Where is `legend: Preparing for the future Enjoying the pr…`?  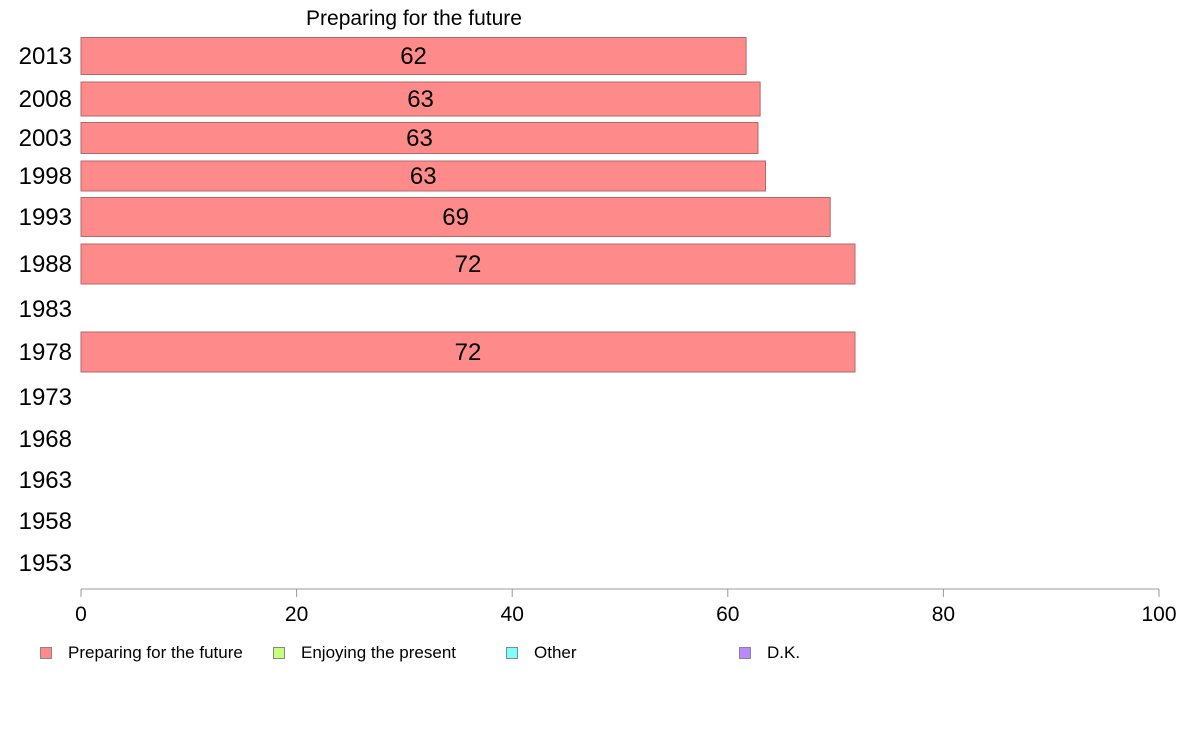
legend: Preparing for the future Enjoying the pr… is located at coordinates (594, 654).